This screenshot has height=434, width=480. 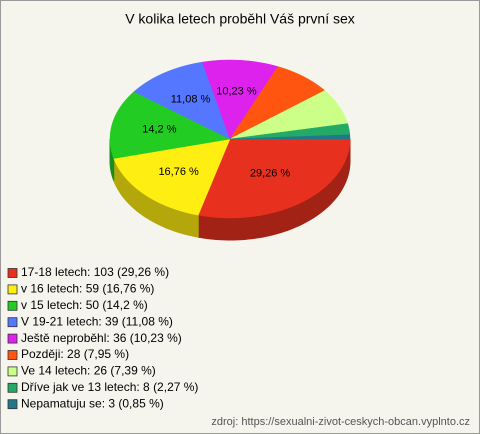 I want to click on legend-label: Dříve jak ve 13 letech: 8 (2,27 %), so click(x=109, y=387).